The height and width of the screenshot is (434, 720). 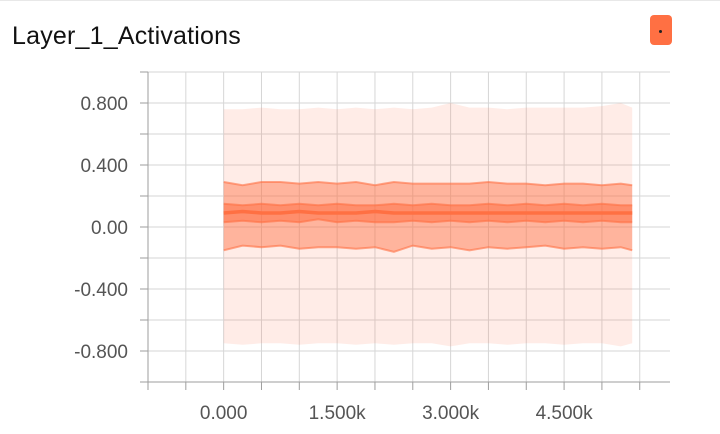 What do you see at coordinates (428, 248) in the screenshot?
I see `band-edge-1-lower` at bounding box center [428, 248].